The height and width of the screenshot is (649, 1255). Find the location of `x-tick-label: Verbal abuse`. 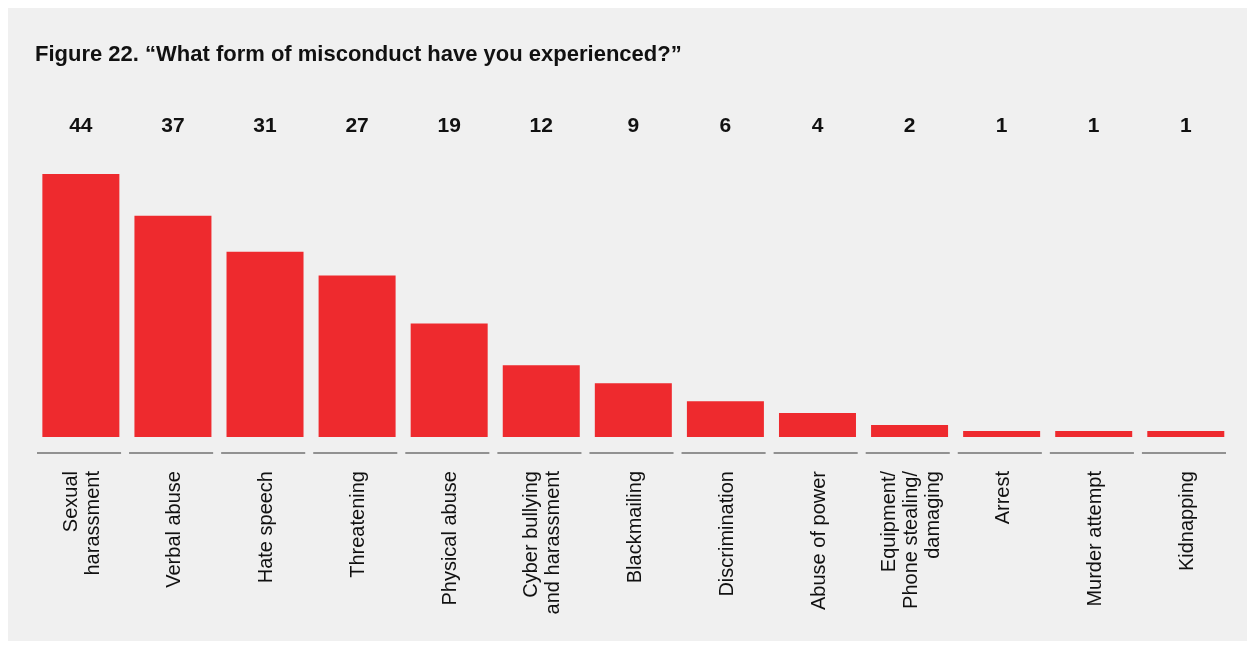

x-tick-label: Verbal abuse is located at coordinates (173, 529).